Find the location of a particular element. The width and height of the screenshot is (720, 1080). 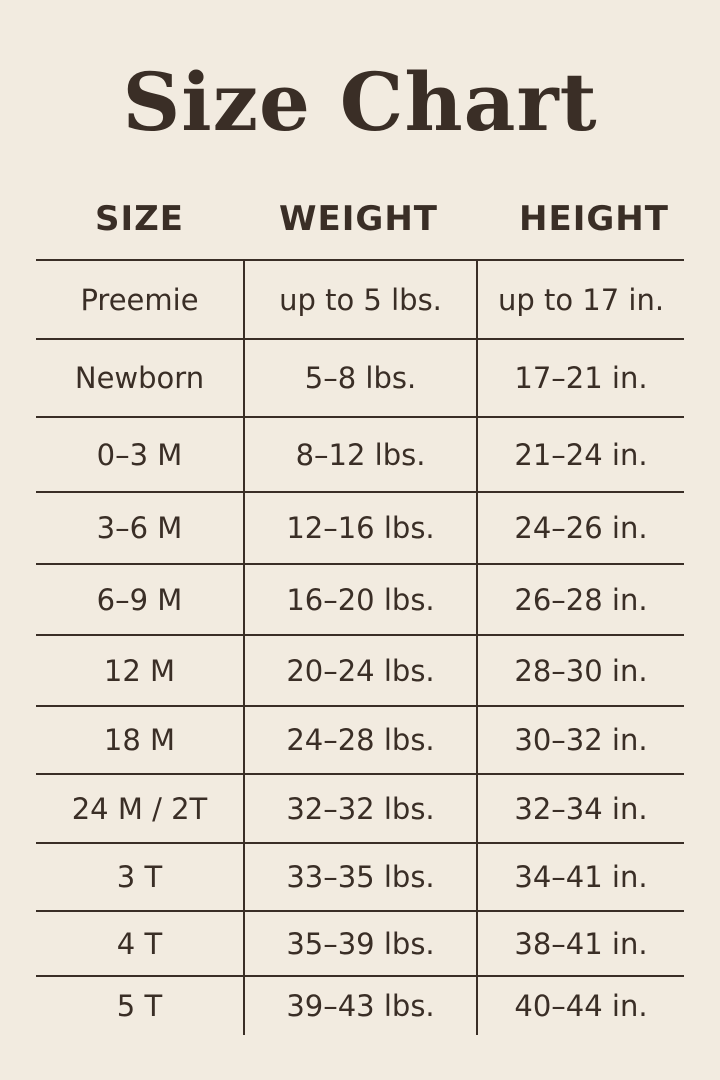

table-row: 3 T 33–35 lbs. 34–41 in. is located at coordinates (360, 876).